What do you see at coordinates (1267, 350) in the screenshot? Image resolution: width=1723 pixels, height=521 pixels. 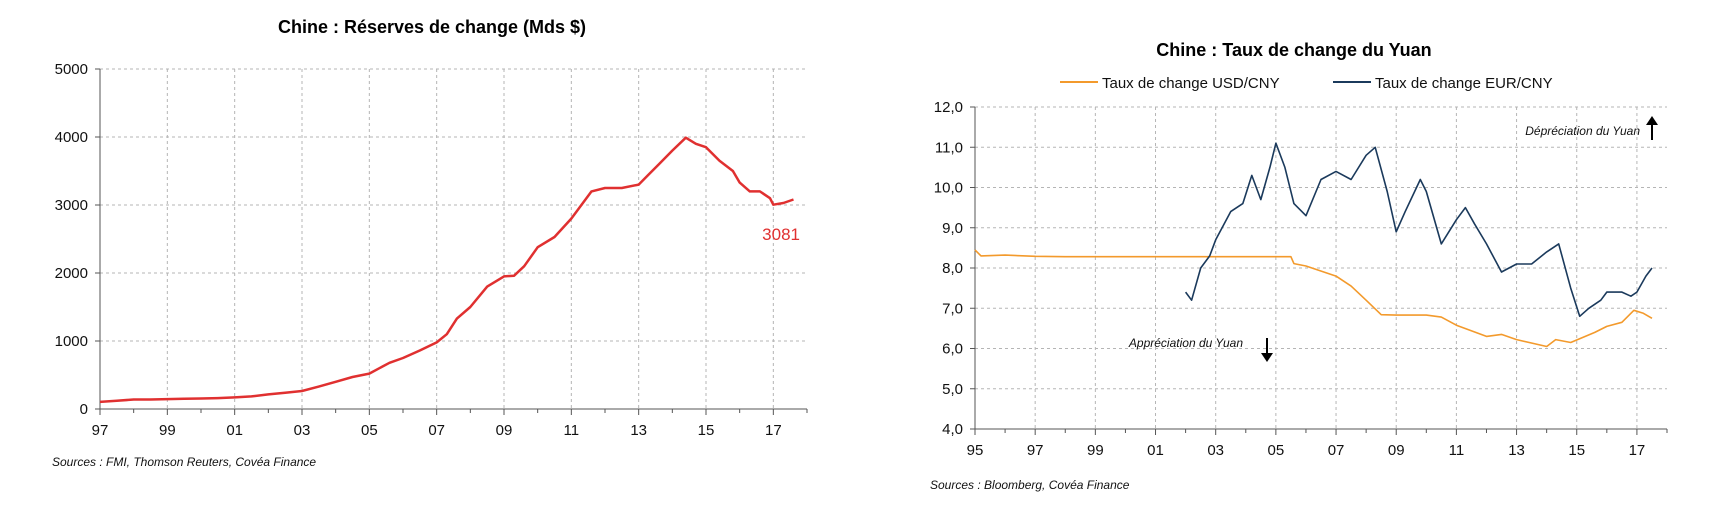 I see `down-arrow-icon` at bounding box center [1267, 350].